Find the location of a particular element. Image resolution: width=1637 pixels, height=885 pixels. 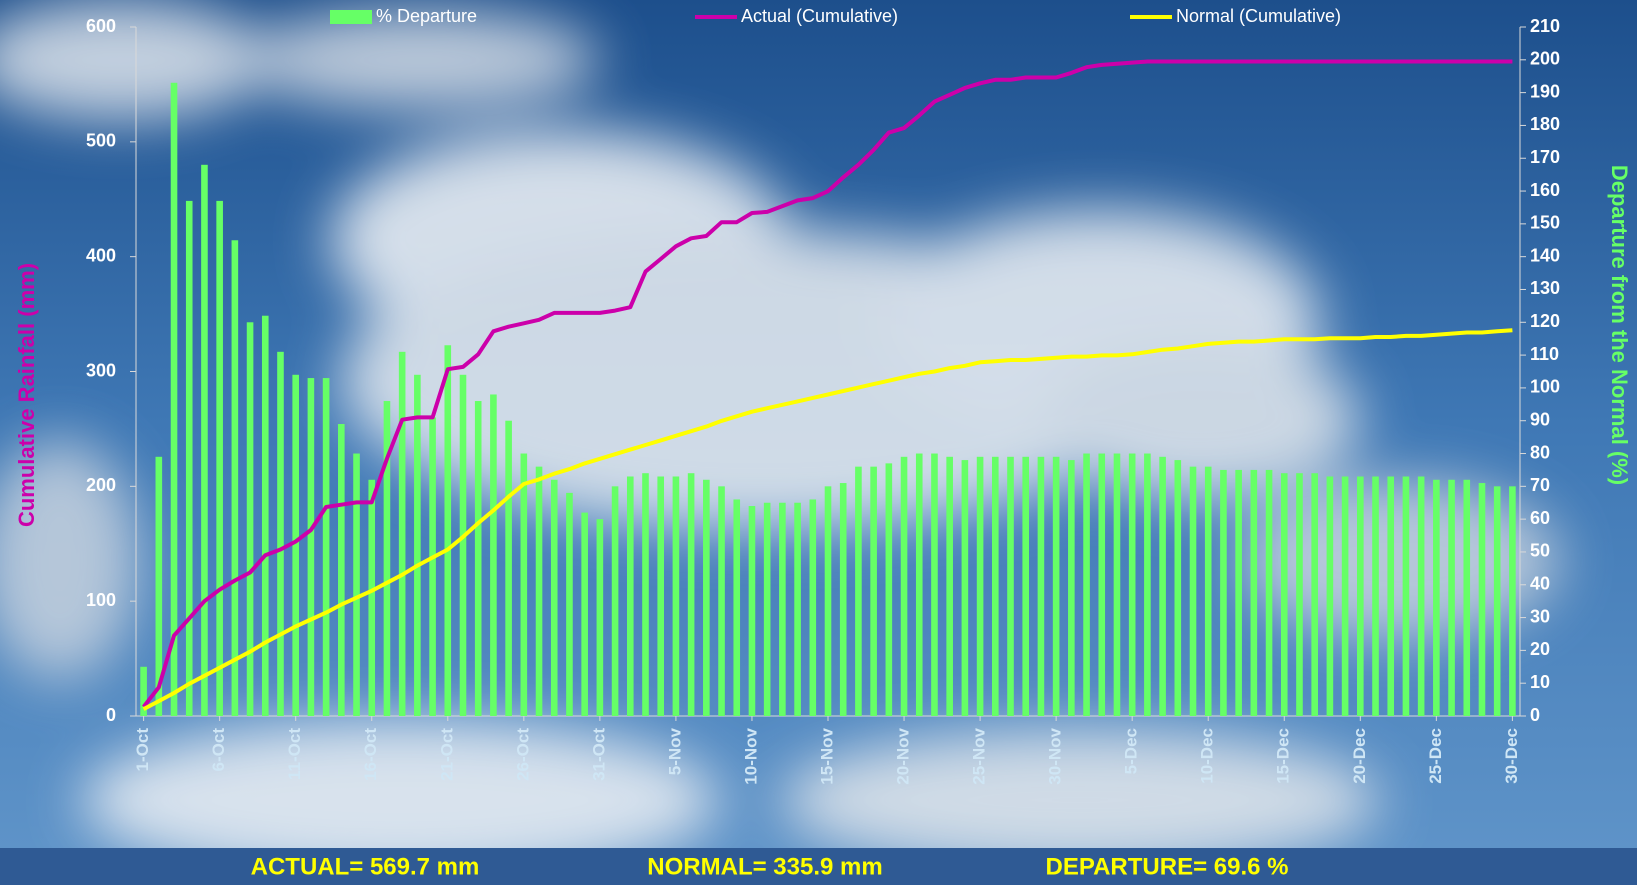

x-tick-label: 21-Oct is located at coordinates (446, 754).